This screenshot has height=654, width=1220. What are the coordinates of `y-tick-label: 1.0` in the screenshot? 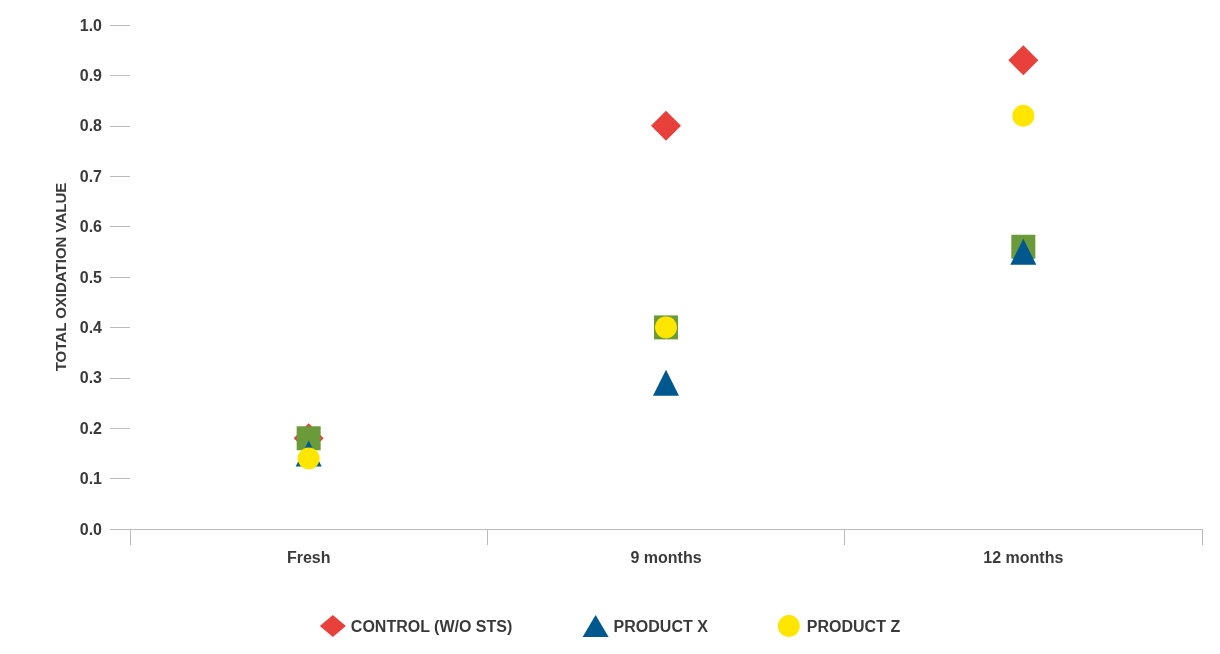 It's located at (91, 25).